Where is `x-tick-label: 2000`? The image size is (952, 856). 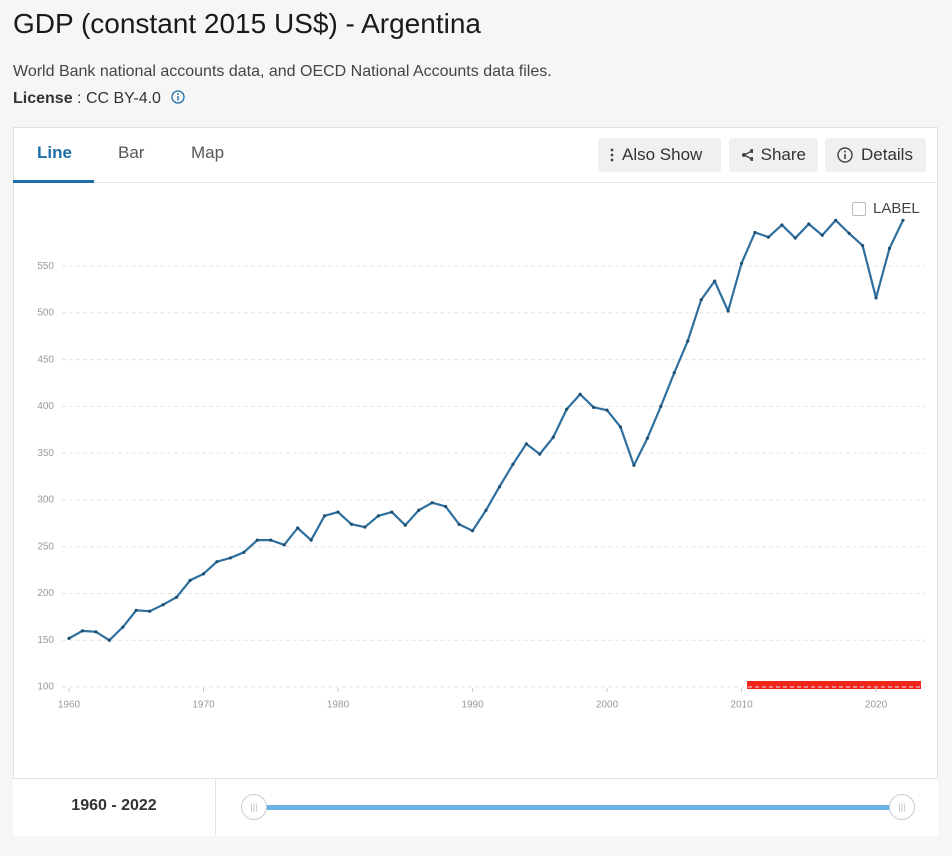
x-tick-label: 2000 is located at coordinates (607, 705).